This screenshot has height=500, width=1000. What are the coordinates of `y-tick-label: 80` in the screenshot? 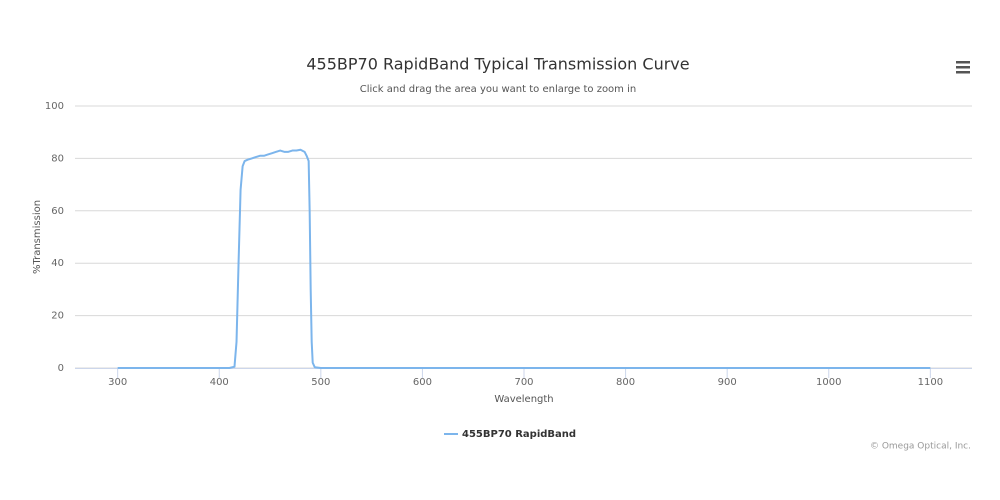 It's located at (57, 158).